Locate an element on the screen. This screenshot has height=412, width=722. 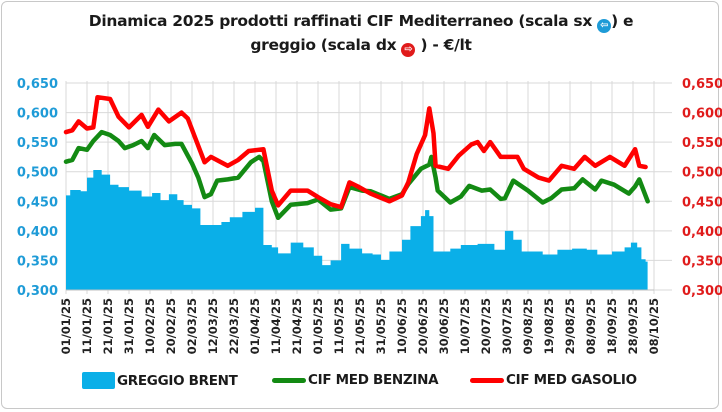
y-tick-right: 0,450 is located at coordinates (702, 202).